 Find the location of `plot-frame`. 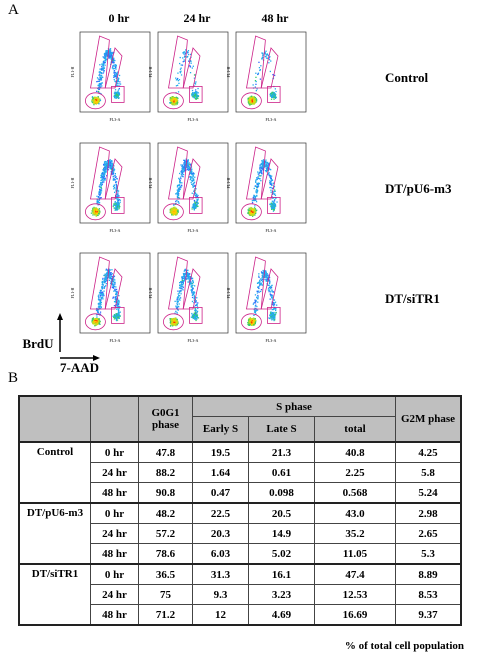

plot-frame is located at coordinates (115, 72).